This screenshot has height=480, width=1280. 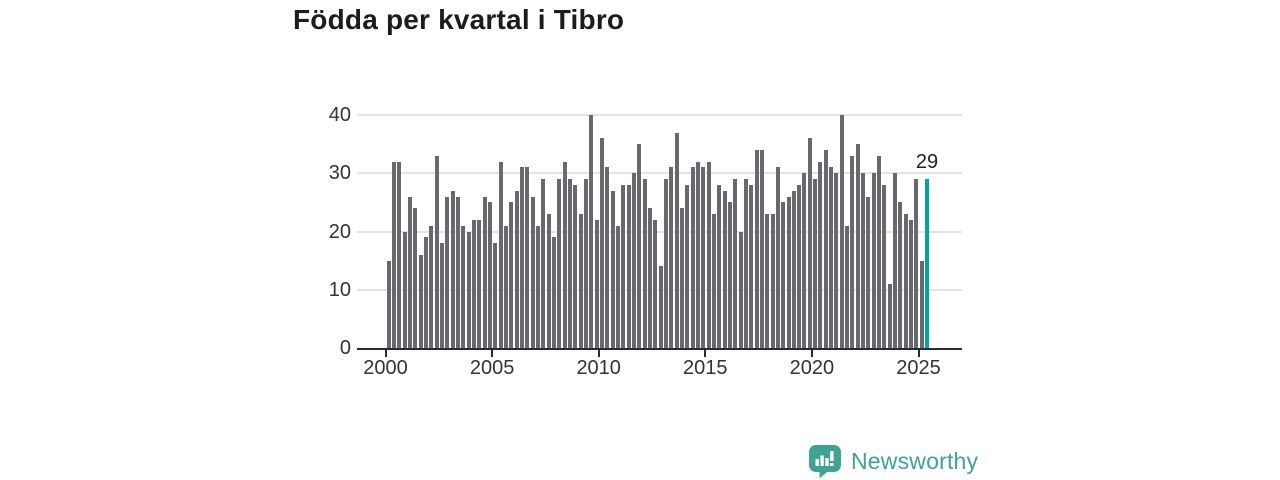 I want to click on newsworthy-logo: Newsworthy, so click(x=893, y=461).